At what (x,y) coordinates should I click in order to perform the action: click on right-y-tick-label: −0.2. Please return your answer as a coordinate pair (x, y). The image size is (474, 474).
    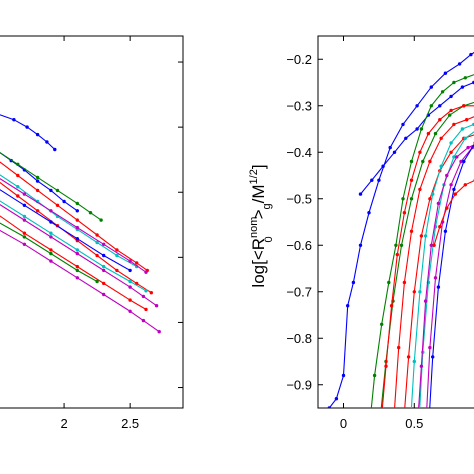
    Looking at the image, I should click on (299, 59).